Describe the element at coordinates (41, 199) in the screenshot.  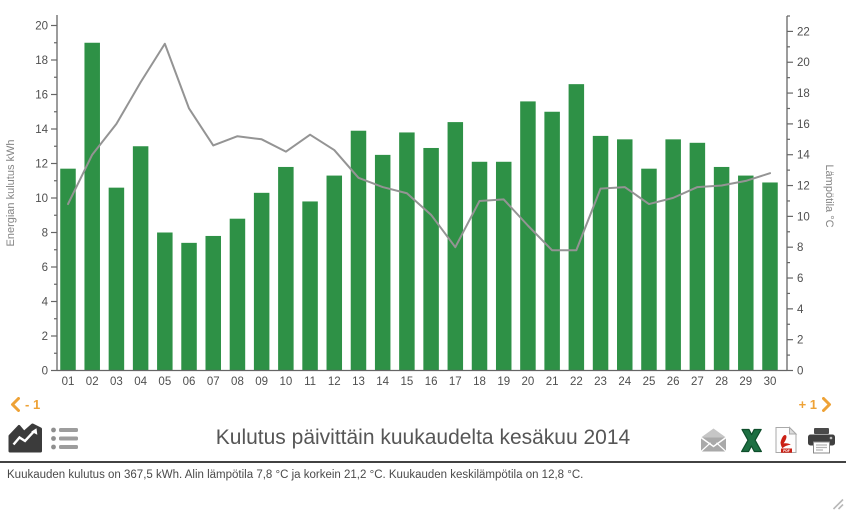
I see `left-axis-tick-label: 10` at that location.